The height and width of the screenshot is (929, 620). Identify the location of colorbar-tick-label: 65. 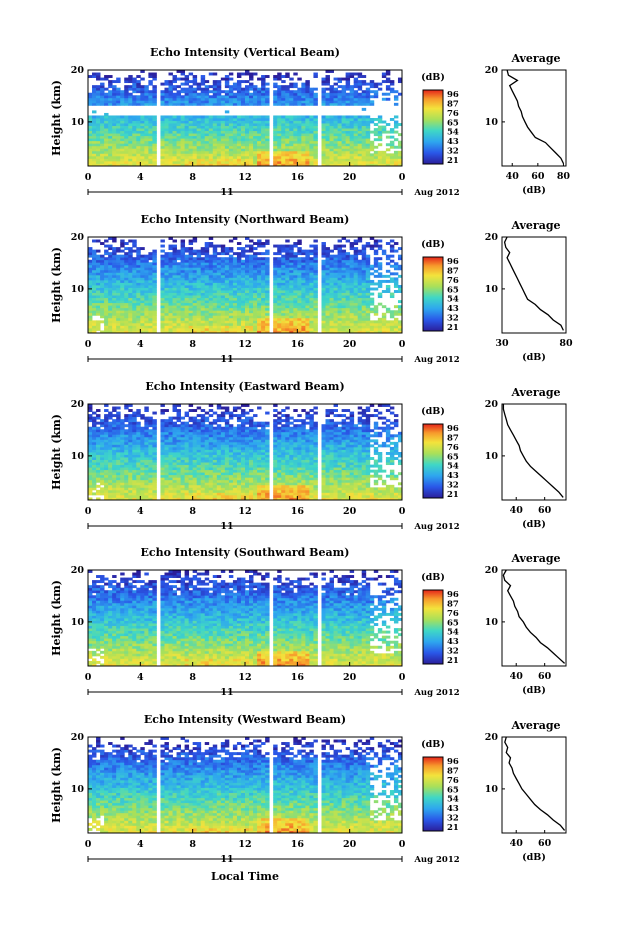
(453, 290).